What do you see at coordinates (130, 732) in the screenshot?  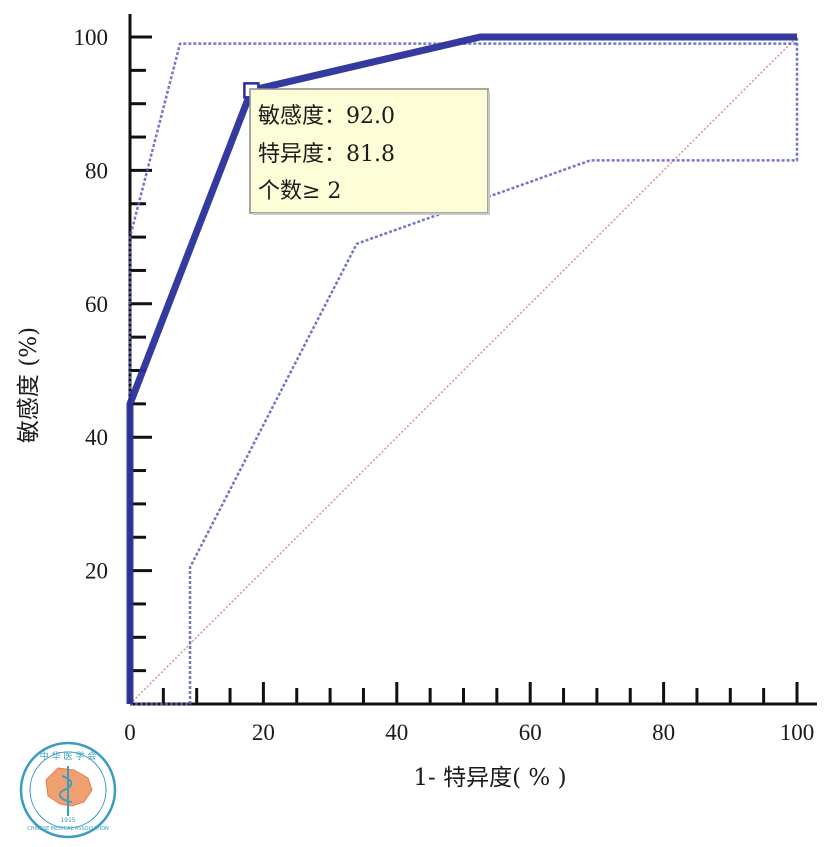 I see `x-tick-label: 0` at bounding box center [130, 732].